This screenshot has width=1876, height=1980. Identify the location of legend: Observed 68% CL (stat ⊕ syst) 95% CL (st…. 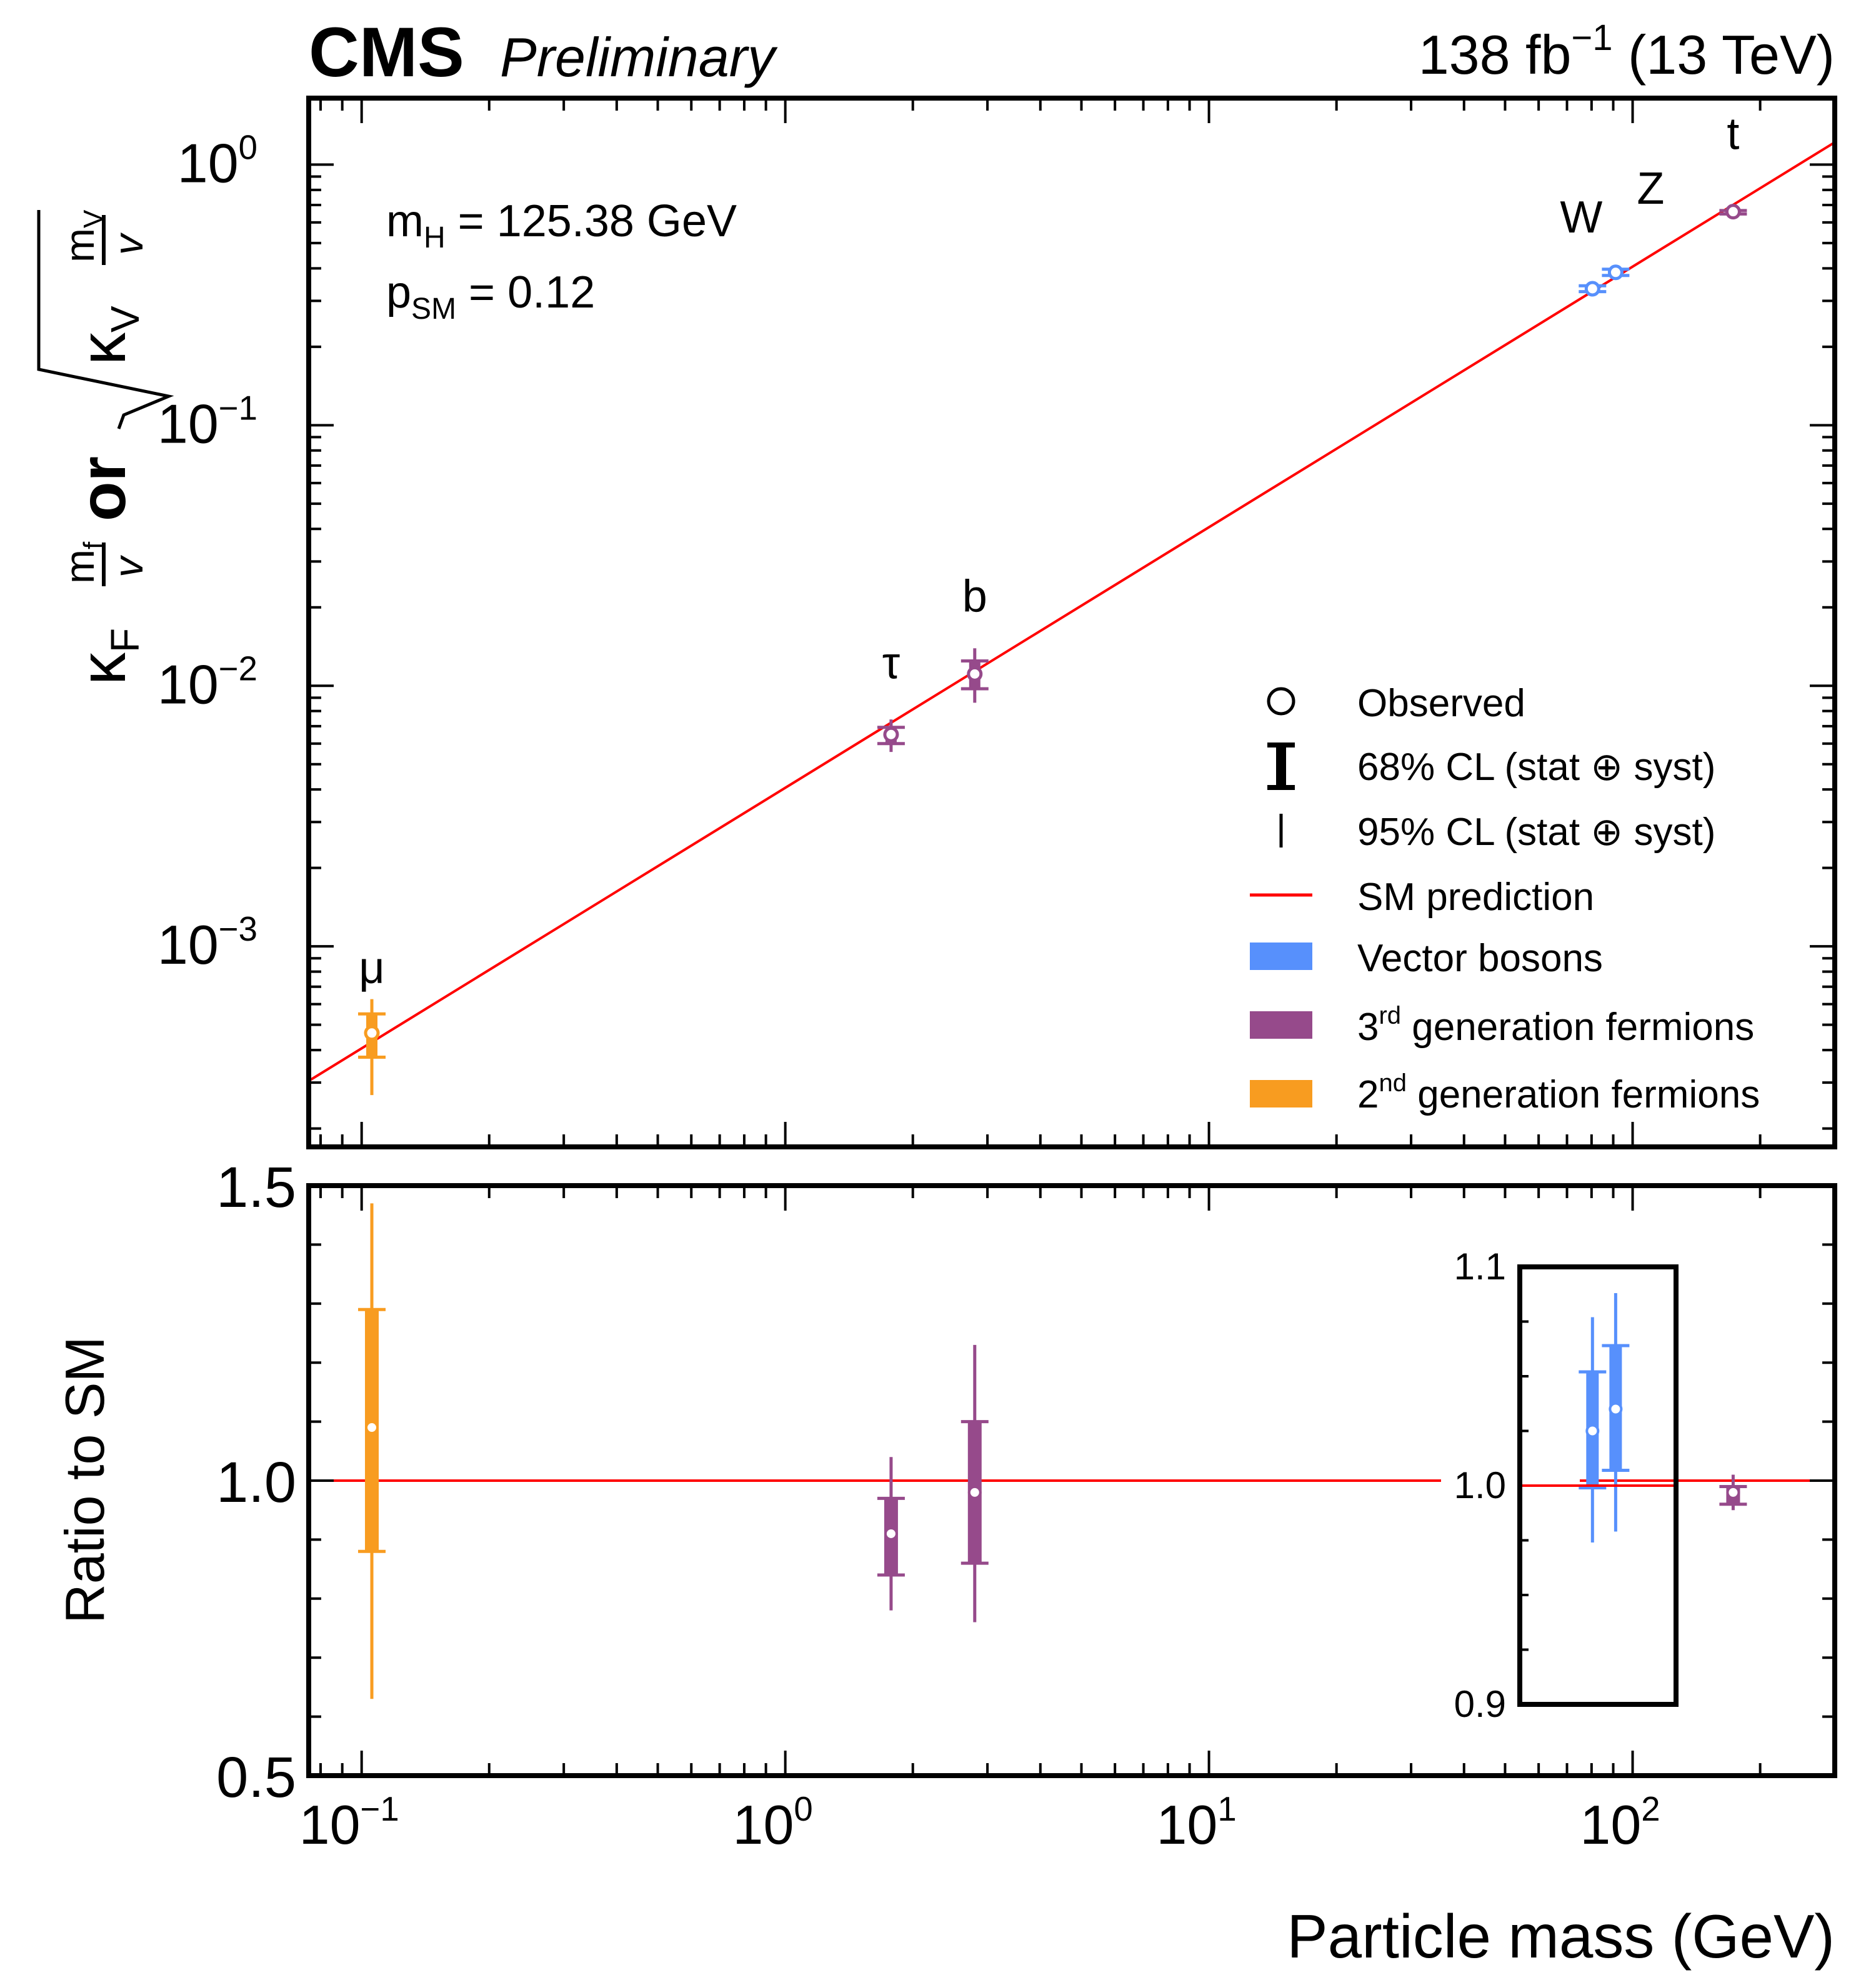
(1505, 899).